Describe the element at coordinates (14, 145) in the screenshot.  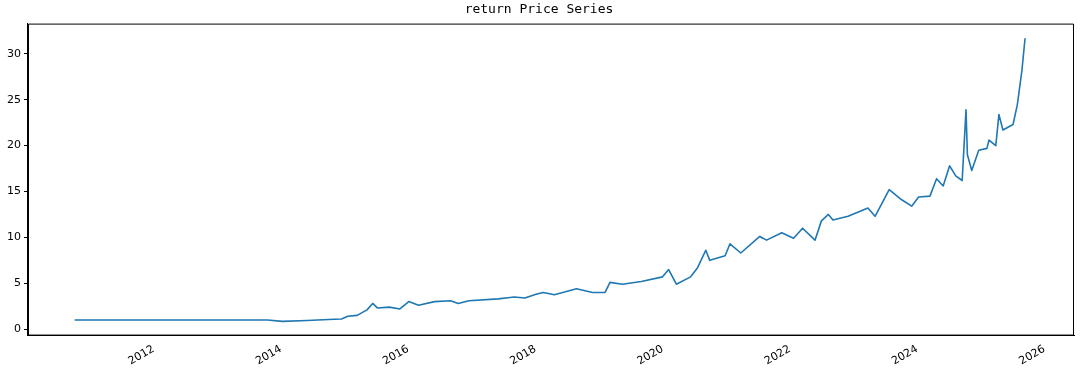
I see `y-tick-label: 20` at that location.